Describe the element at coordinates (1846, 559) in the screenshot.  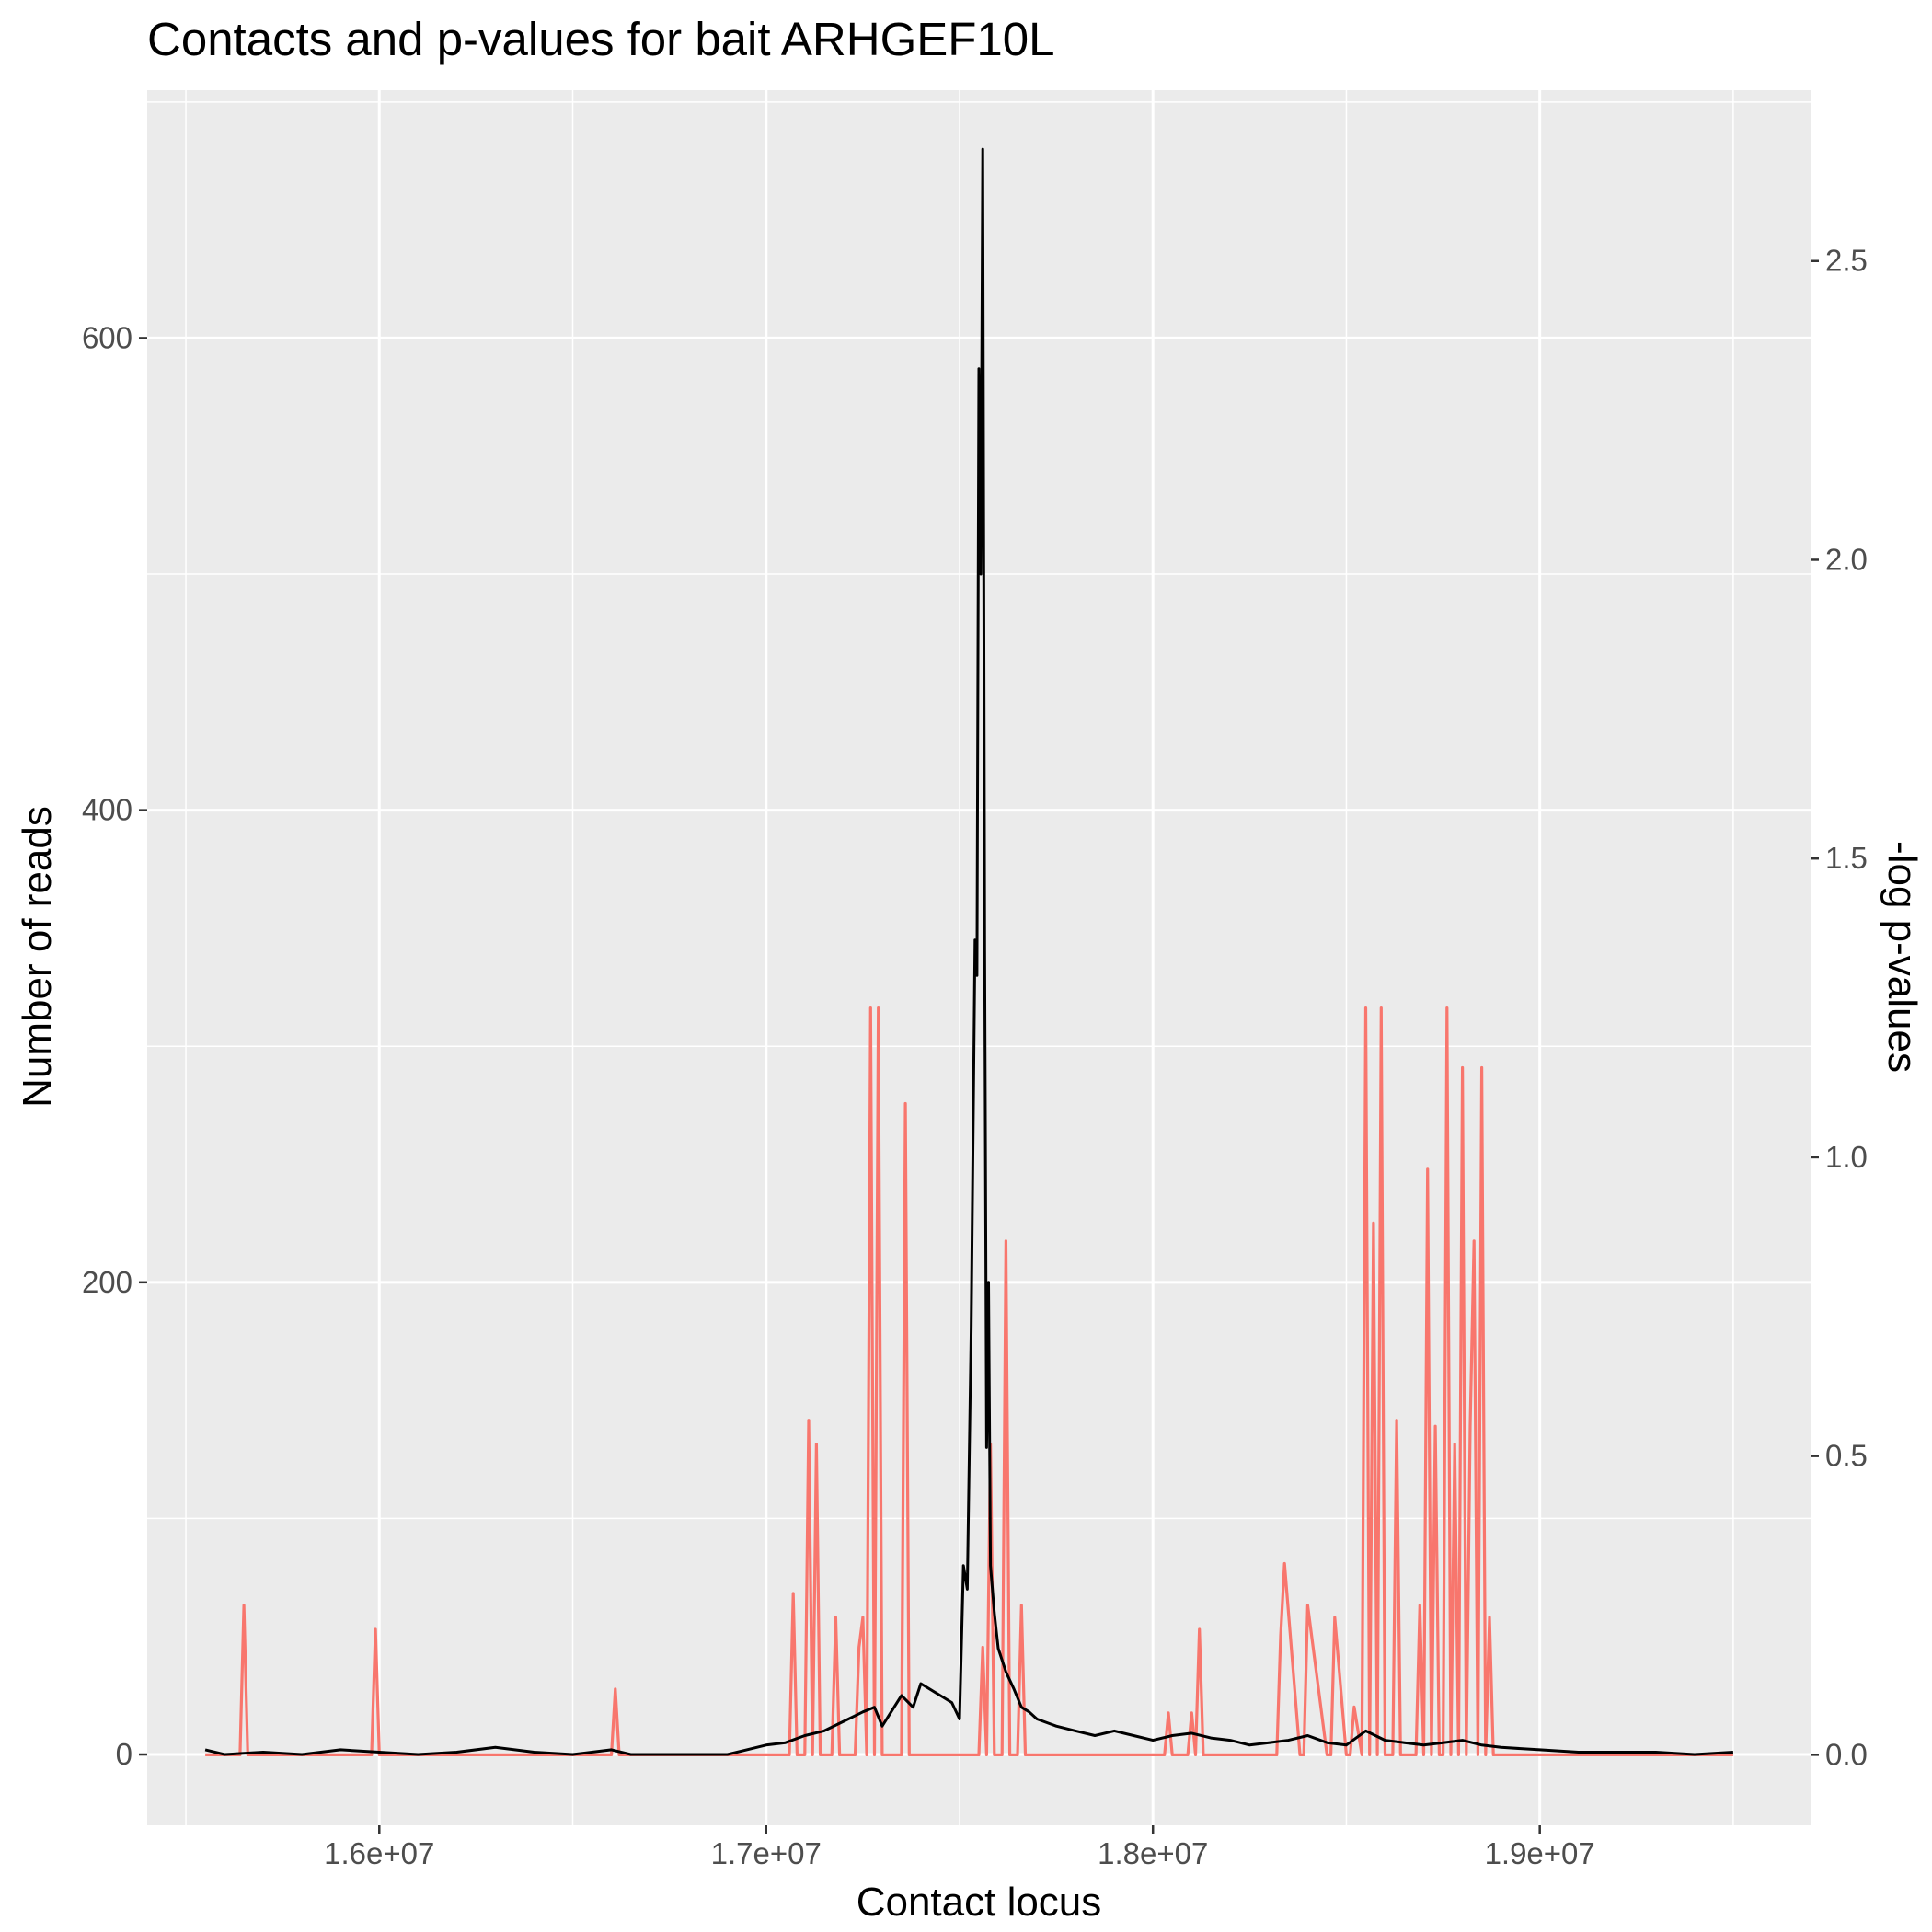
I see `y2-tick-label: 2.0` at that location.